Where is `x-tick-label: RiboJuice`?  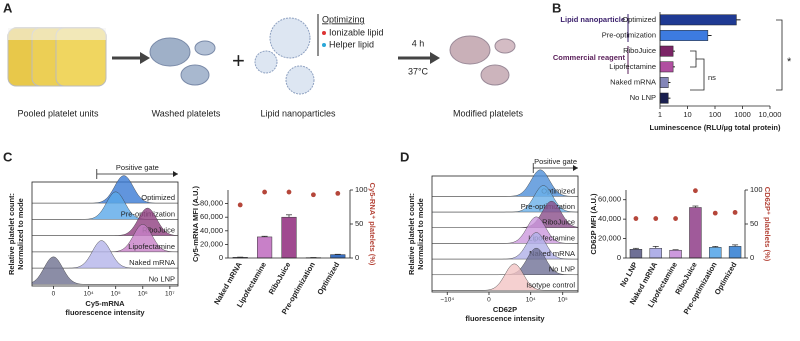
x-tick-label: RiboJuice is located at coordinates (280, 278).